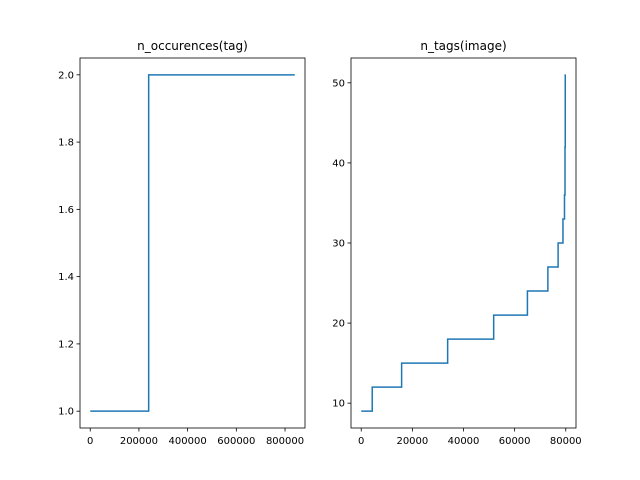  What do you see at coordinates (139, 441) in the screenshot?
I see `x-tick-label: 200000` at bounding box center [139, 441].